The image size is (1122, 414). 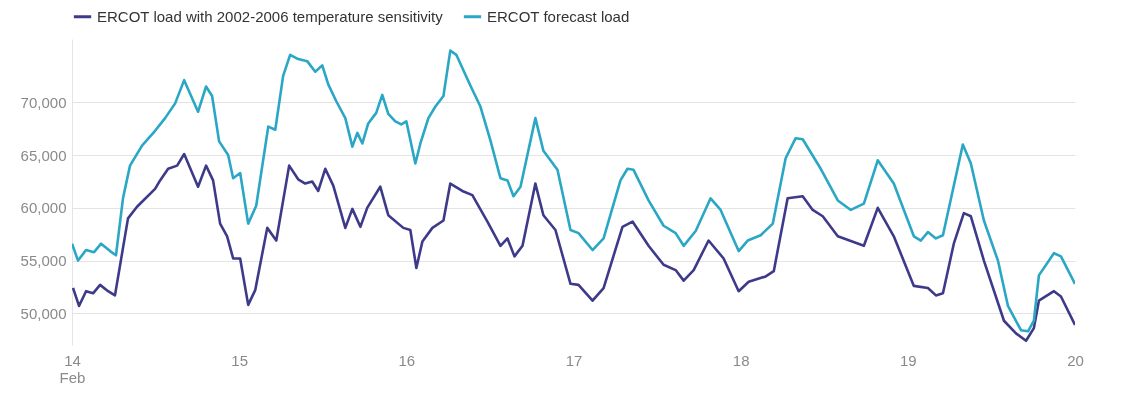 What do you see at coordinates (43, 313) in the screenshot?
I see `y-tick-label: 50,000` at bounding box center [43, 313].